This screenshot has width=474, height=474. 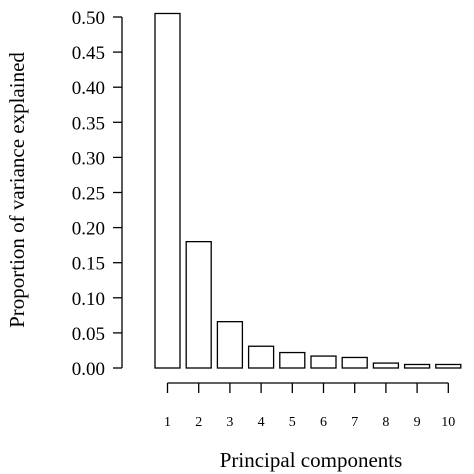 What do you see at coordinates (311, 460) in the screenshot?
I see `x-axis-title: Principal components` at bounding box center [311, 460].